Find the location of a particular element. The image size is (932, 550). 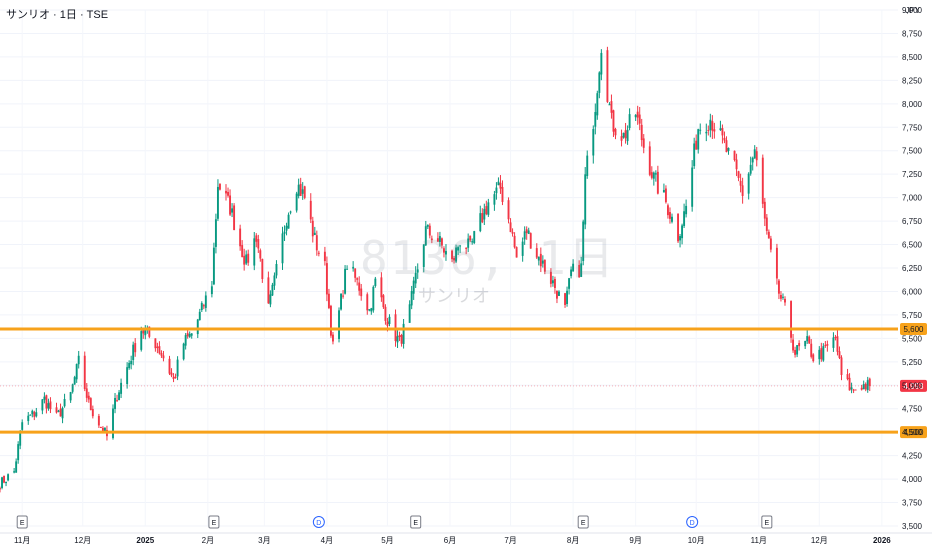

earnings-icon is located at coordinates (214, 522).